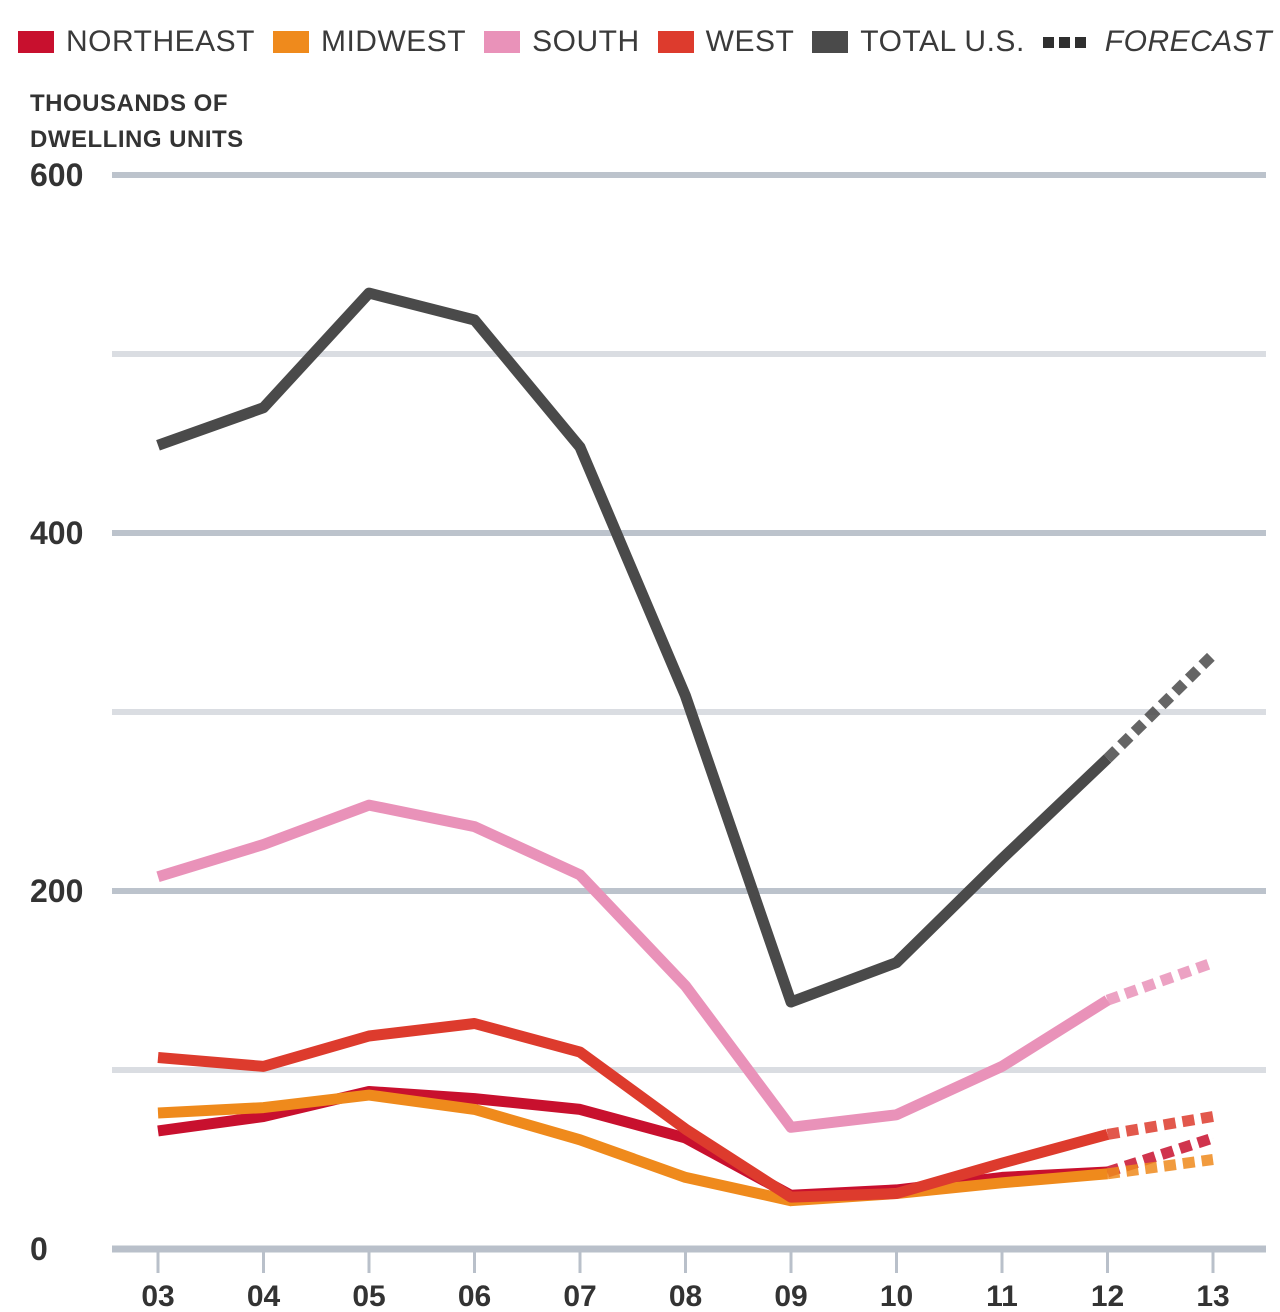  I want to click on series-forecast-south, so click(1160, 981).